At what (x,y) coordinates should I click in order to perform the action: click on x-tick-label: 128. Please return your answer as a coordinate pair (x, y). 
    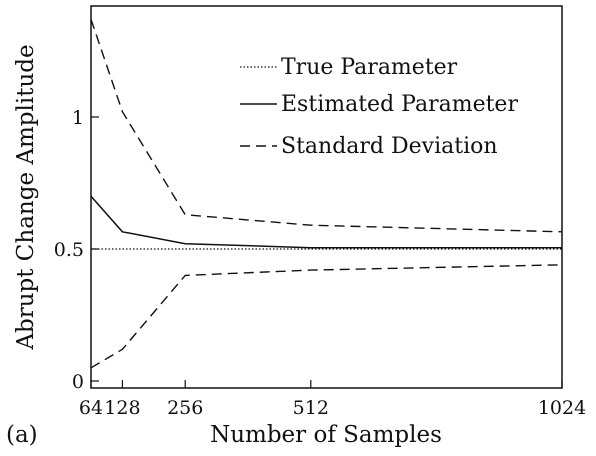
    Looking at the image, I should click on (122, 408).